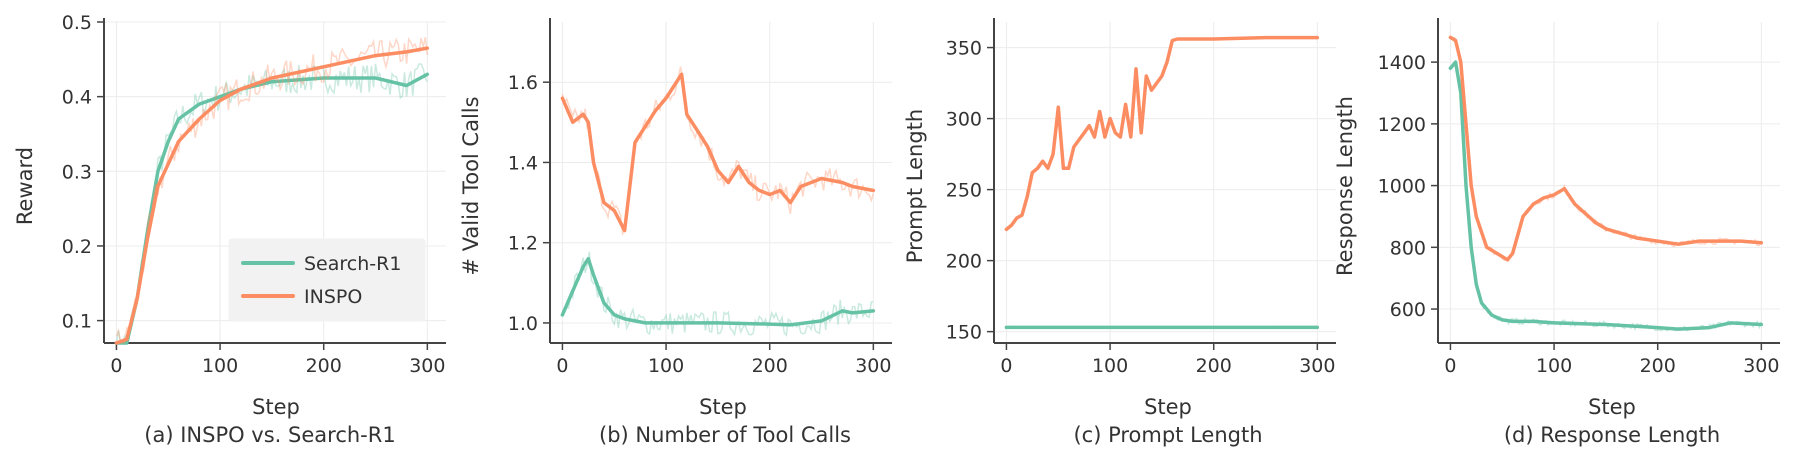 The width and height of the screenshot is (1800, 462). I want to click on y-tick-label: 1.0, so click(523, 324).